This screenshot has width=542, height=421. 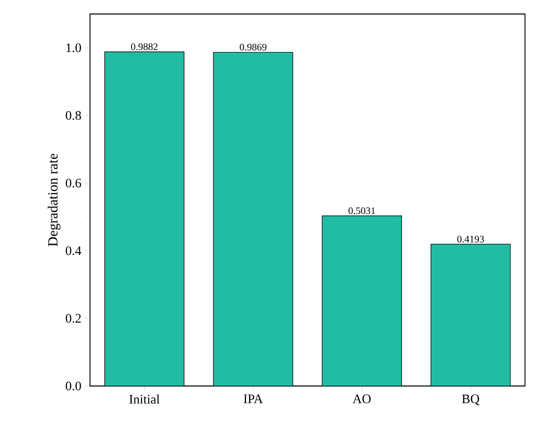 I want to click on x-tick-label: AO, so click(x=361, y=399).